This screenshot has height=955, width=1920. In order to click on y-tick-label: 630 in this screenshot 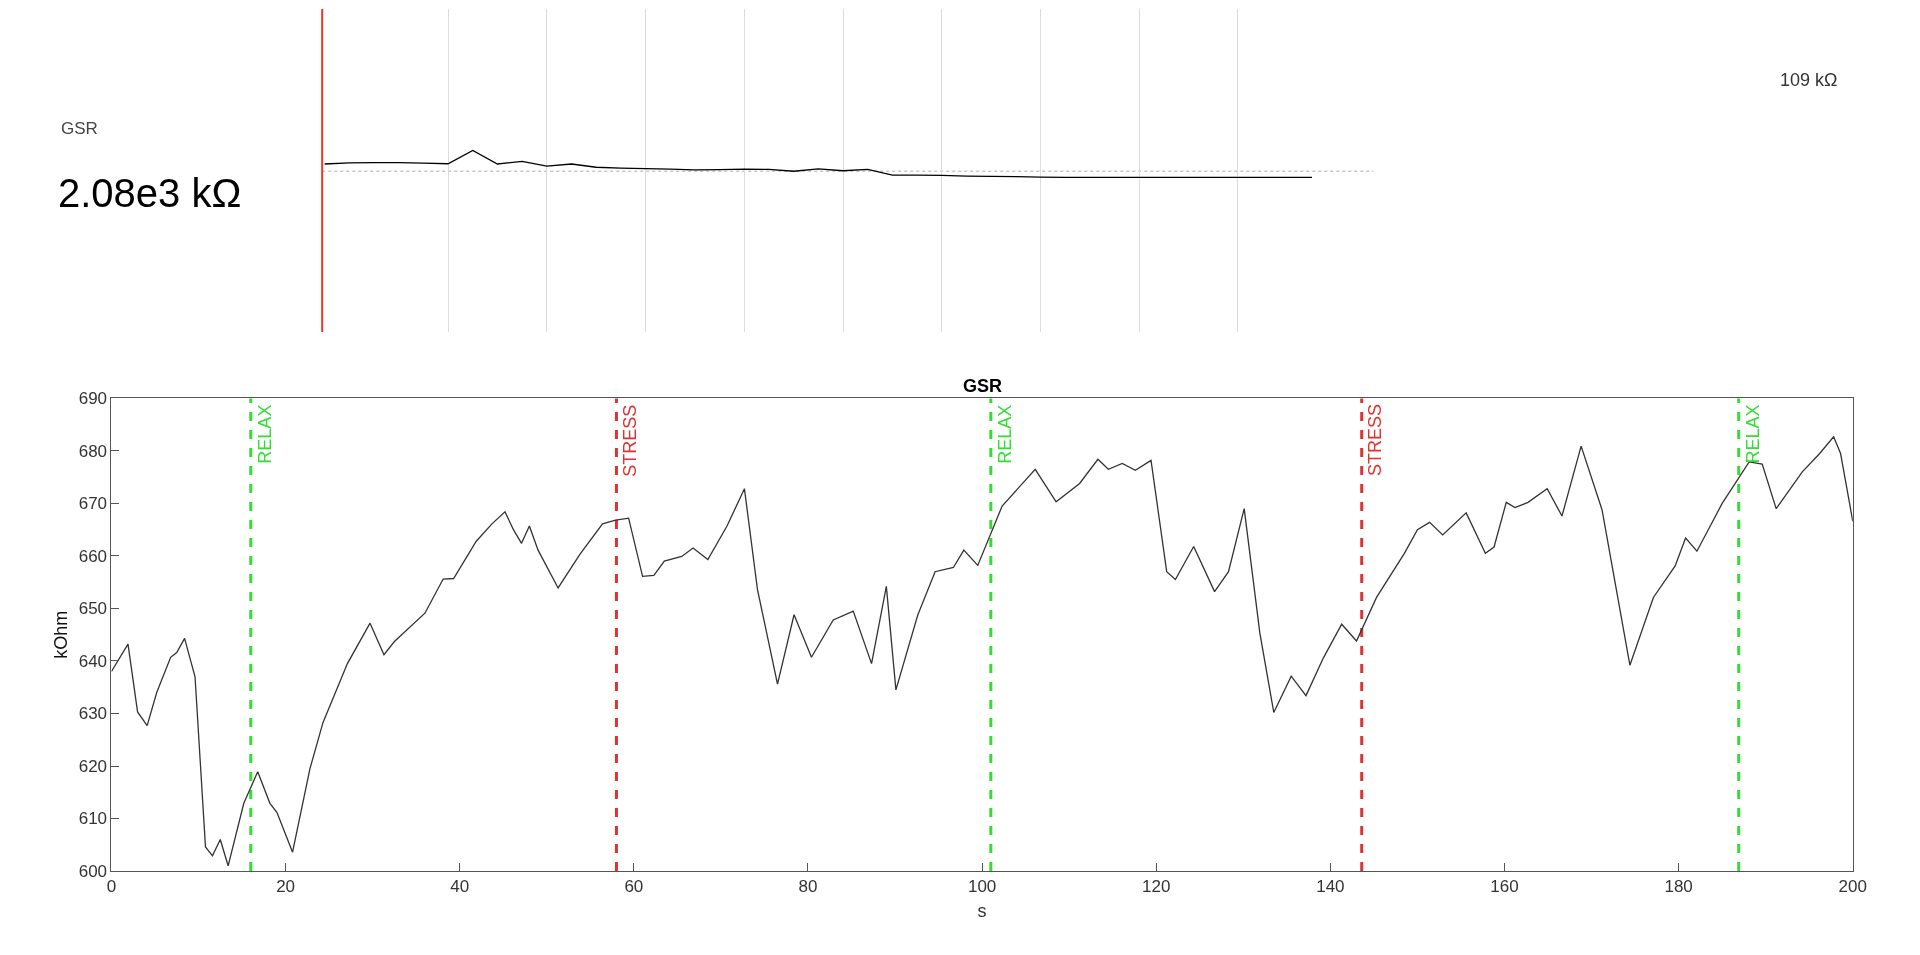, I will do `click(93, 714)`.